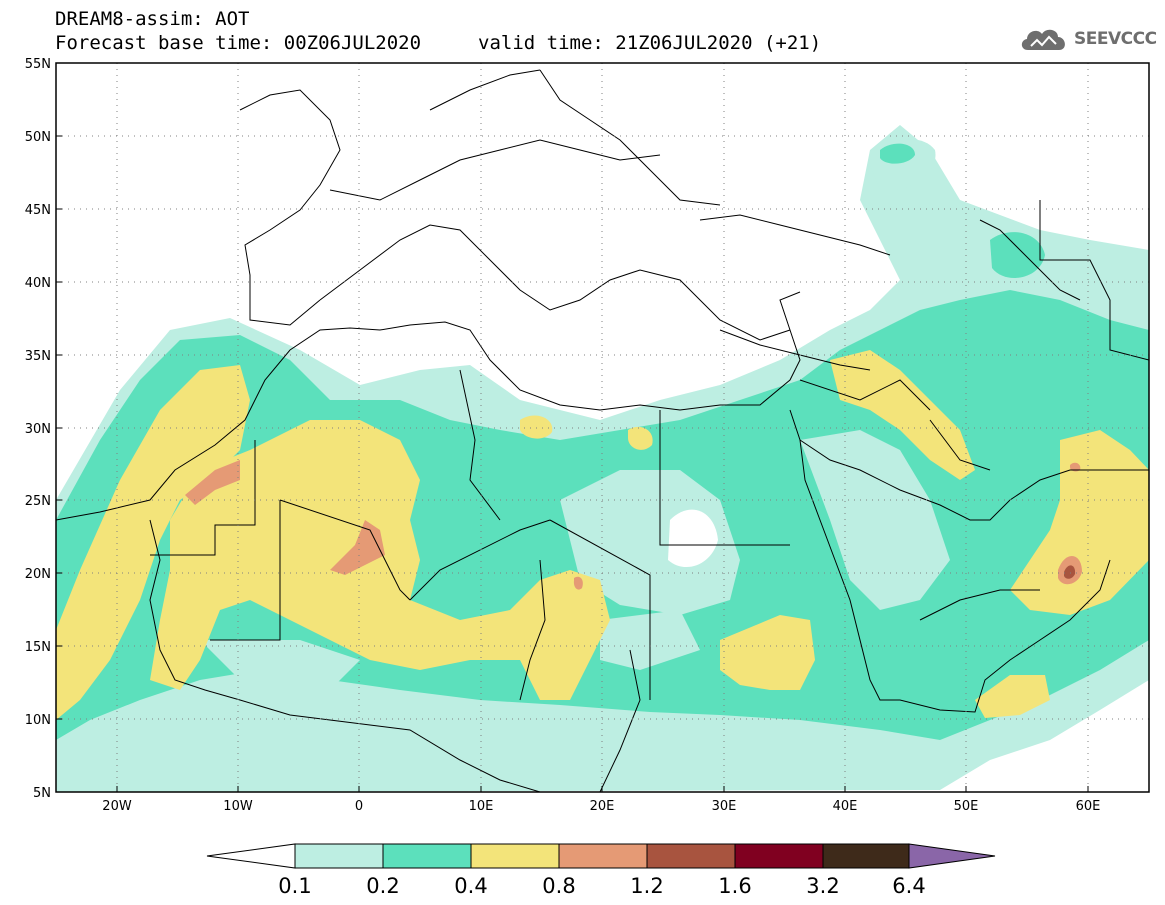 The width and height of the screenshot is (1165, 905). Describe the element at coordinates (1079, 522) in the screenshot. I see `aot-contour-0.4-oman` at that location.